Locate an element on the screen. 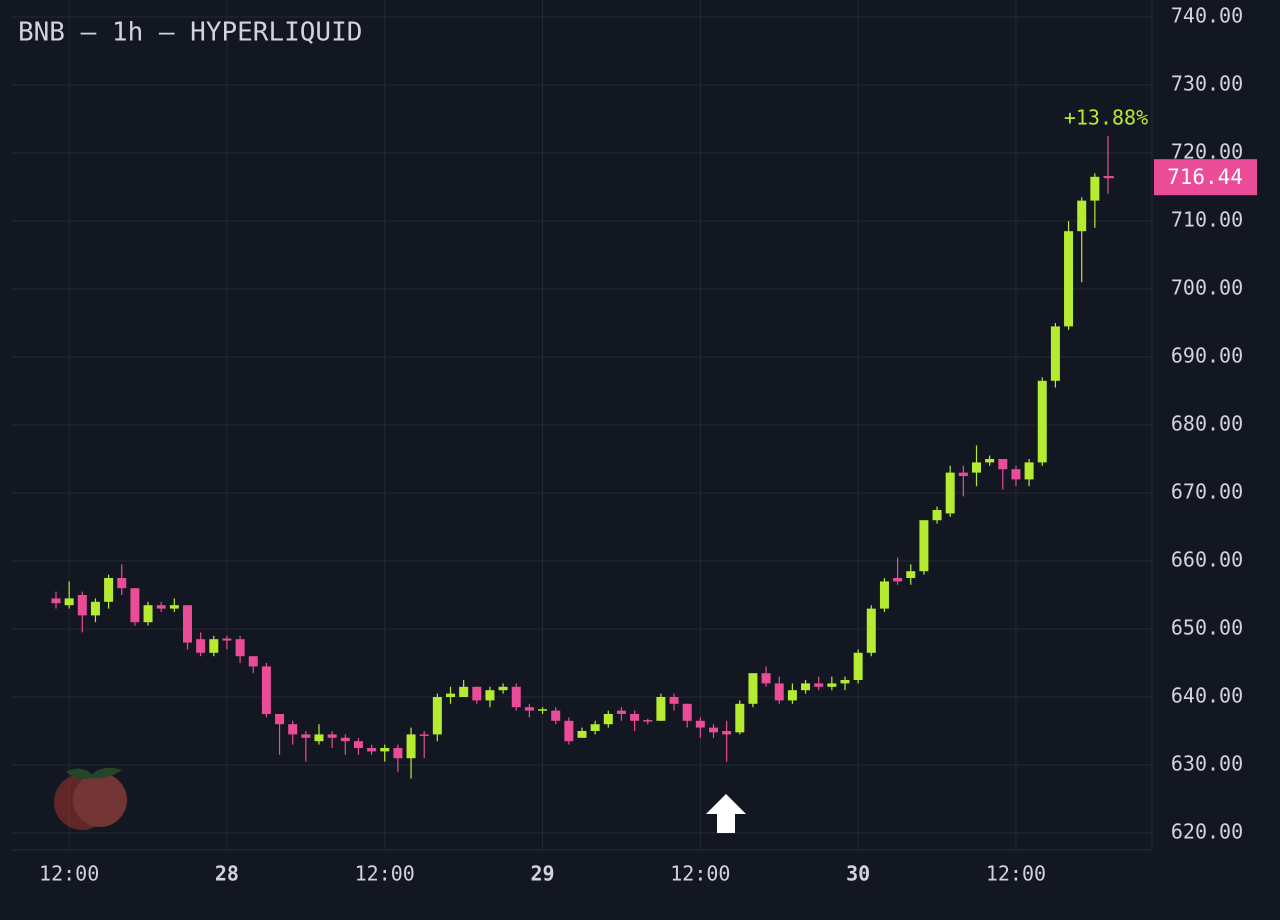 The image size is (1280, 920). change-annotation: +13.88% is located at coordinates (1106, 118).